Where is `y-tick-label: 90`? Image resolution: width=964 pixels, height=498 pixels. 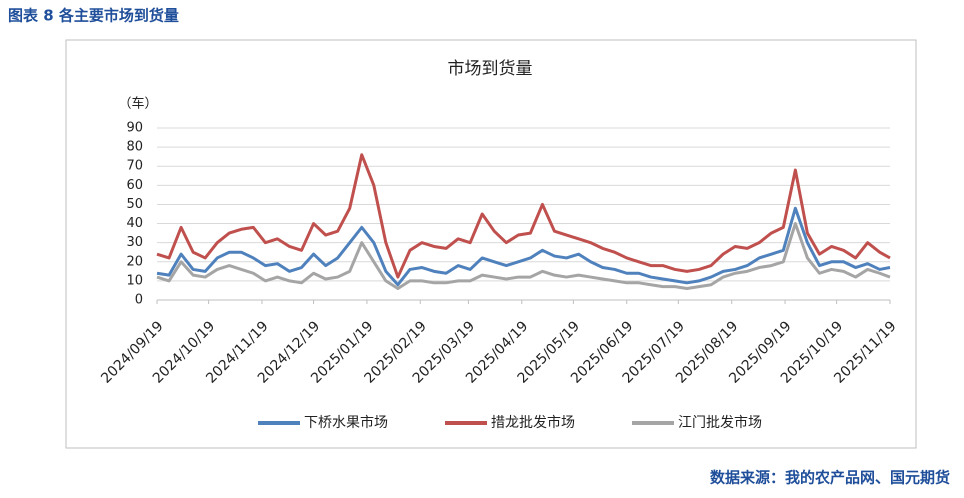 y-tick-label: 90 is located at coordinates (134, 128).